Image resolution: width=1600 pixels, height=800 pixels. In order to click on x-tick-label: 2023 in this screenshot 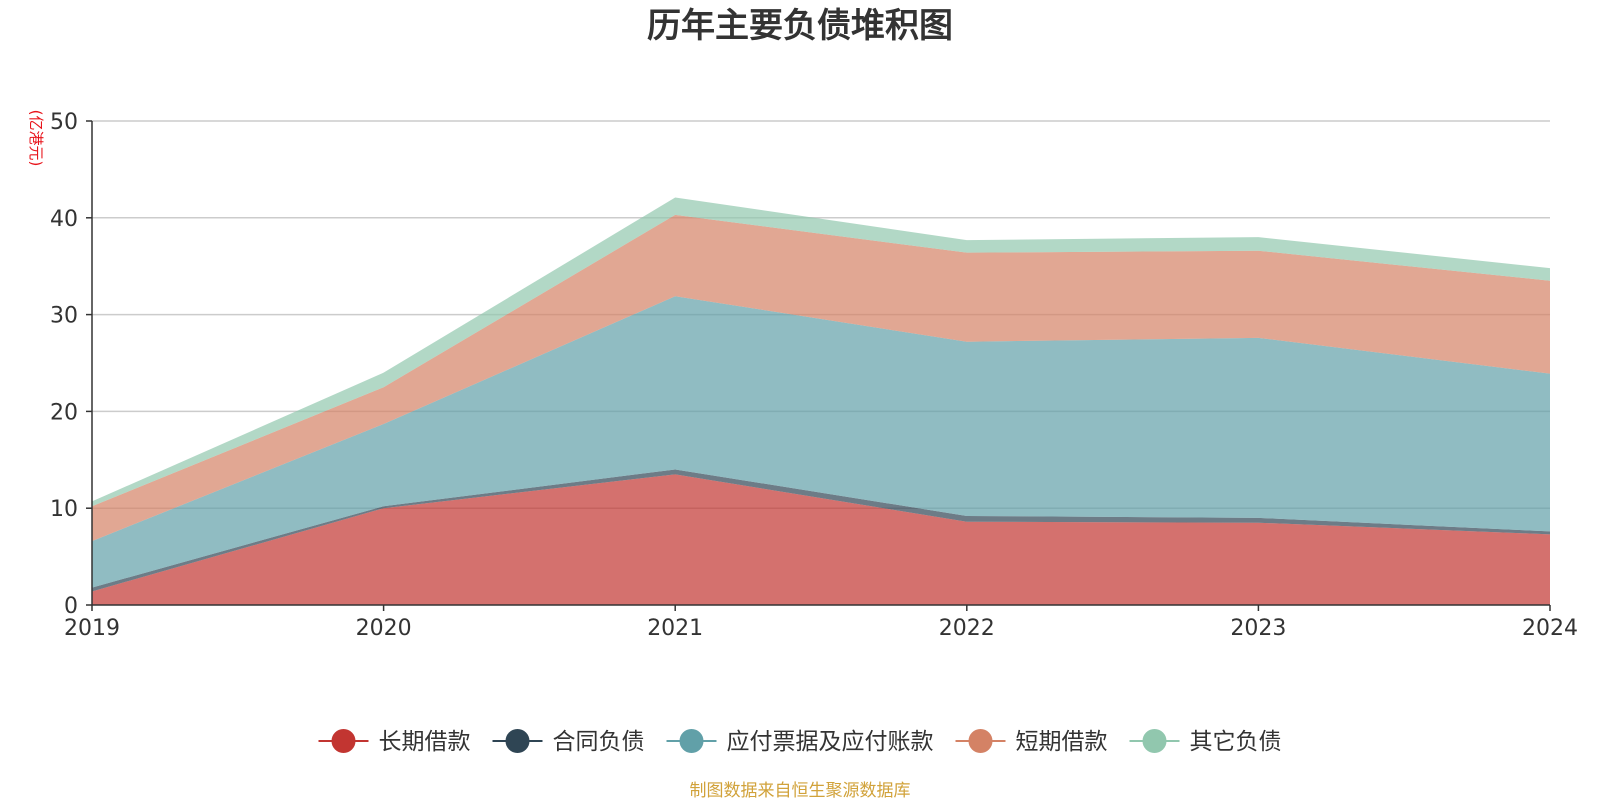, I will do `click(1258, 628)`.